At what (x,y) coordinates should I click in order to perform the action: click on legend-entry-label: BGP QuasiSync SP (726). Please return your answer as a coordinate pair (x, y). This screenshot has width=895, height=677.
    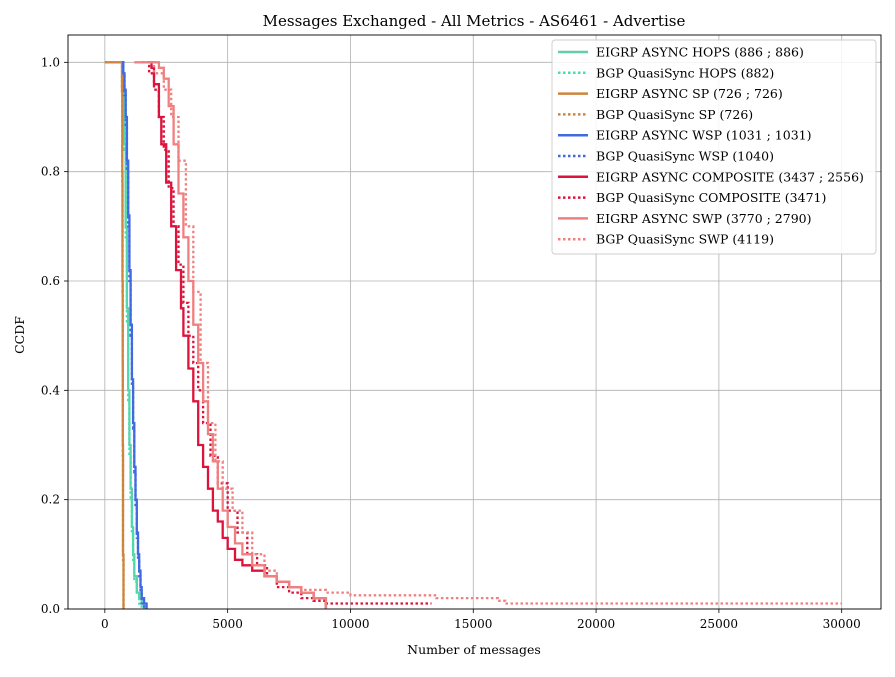
    Looking at the image, I should click on (674, 114).